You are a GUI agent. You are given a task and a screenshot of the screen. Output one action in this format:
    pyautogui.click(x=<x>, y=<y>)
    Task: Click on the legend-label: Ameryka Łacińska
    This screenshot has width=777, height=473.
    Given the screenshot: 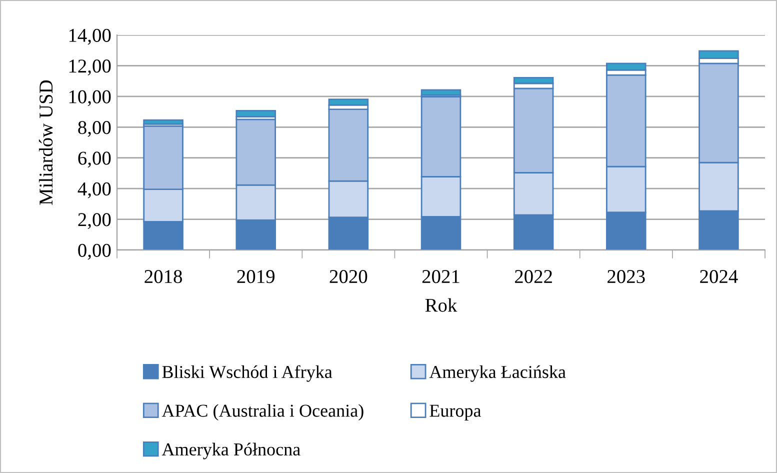 What is the action you would take?
    pyautogui.click(x=497, y=373)
    